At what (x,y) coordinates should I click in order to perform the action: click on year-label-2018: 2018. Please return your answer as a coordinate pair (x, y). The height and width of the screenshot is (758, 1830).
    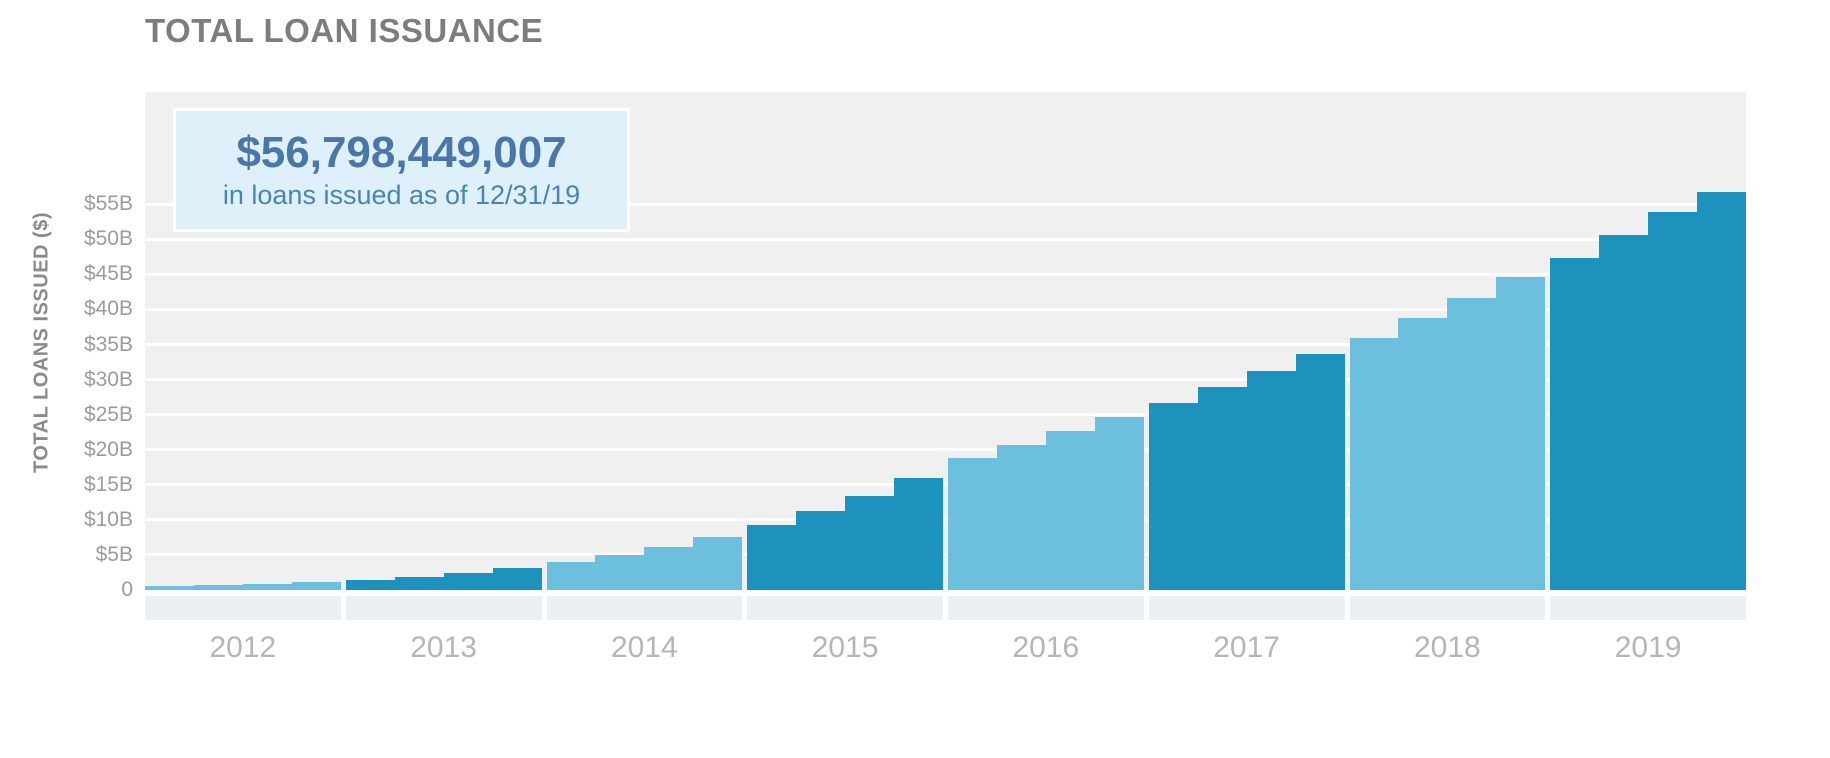
    Looking at the image, I should click on (1447, 647).